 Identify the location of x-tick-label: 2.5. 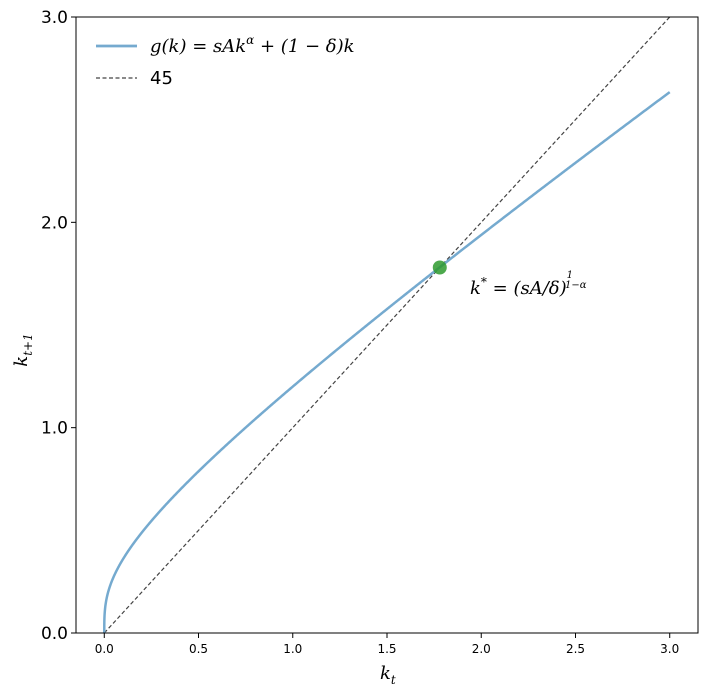
(575, 649).